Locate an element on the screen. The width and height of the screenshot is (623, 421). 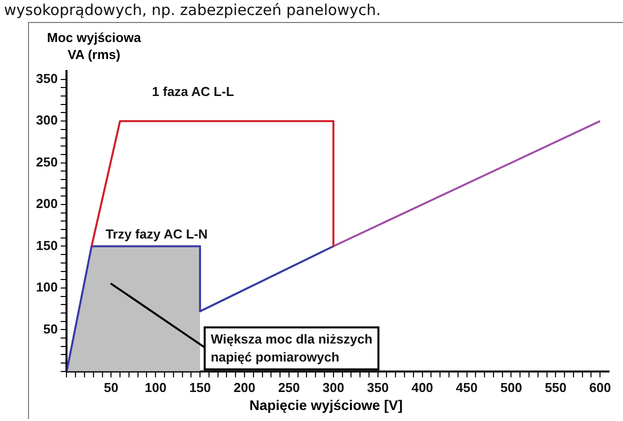
x-tick-label: 250 is located at coordinates (289, 387).